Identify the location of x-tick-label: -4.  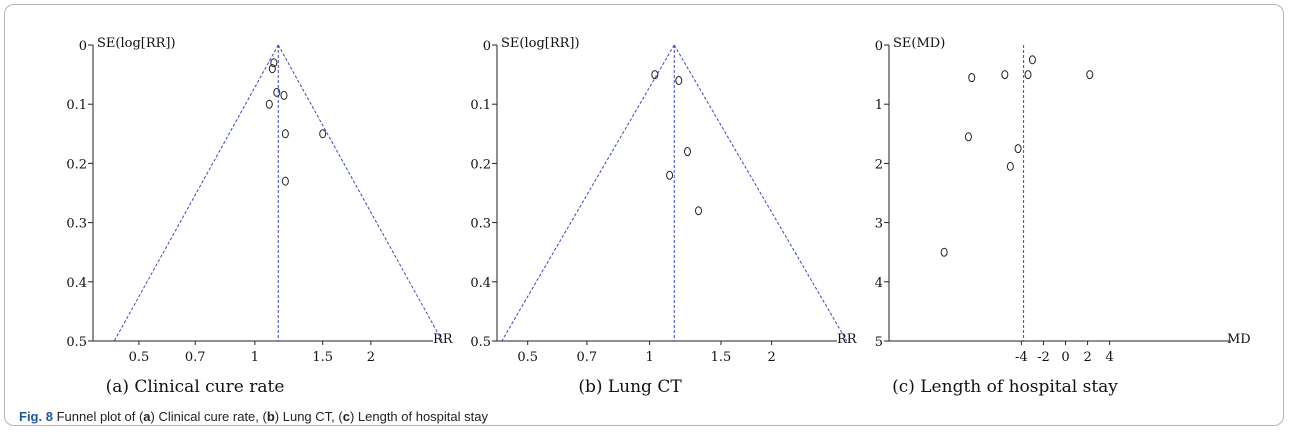
(1021, 357).